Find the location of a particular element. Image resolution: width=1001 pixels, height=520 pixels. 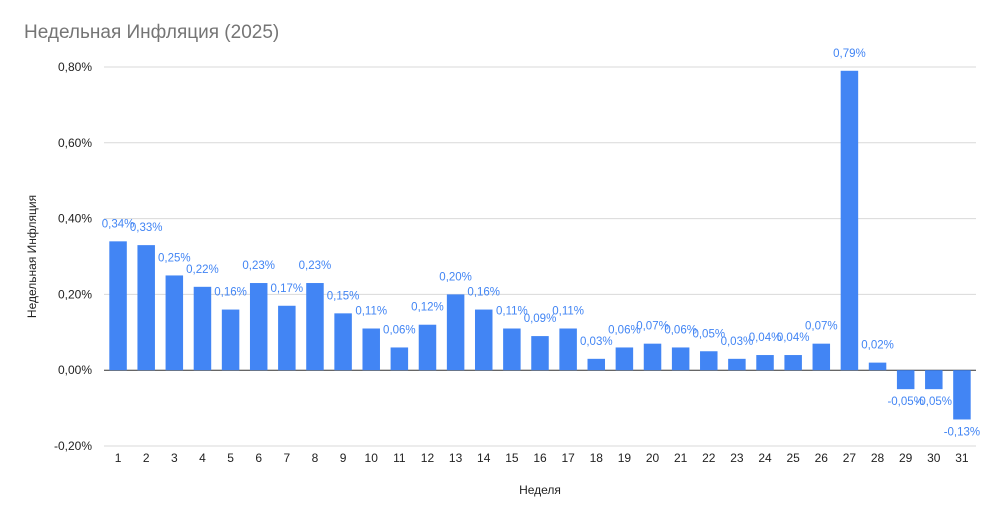

x-tick-label: 27 is located at coordinates (850, 458).